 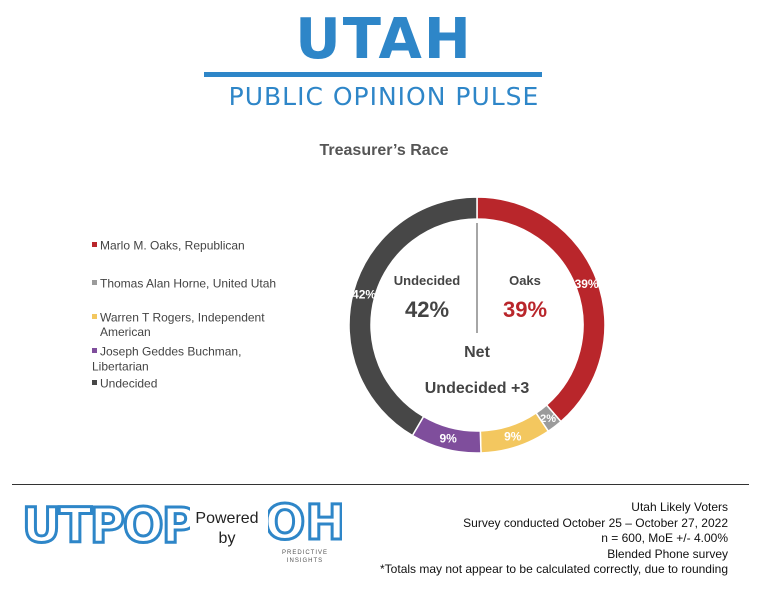 What do you see at coordinates (129, 383) in the screenshot?
I see `legend-label: Undecided` at bounding box center [129, 383].